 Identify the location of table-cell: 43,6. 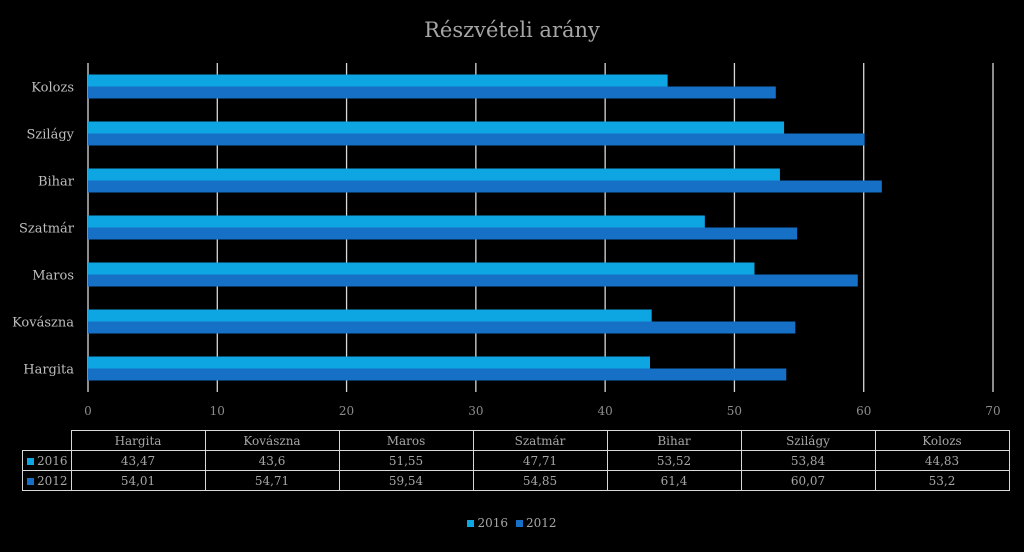
(272, 460).